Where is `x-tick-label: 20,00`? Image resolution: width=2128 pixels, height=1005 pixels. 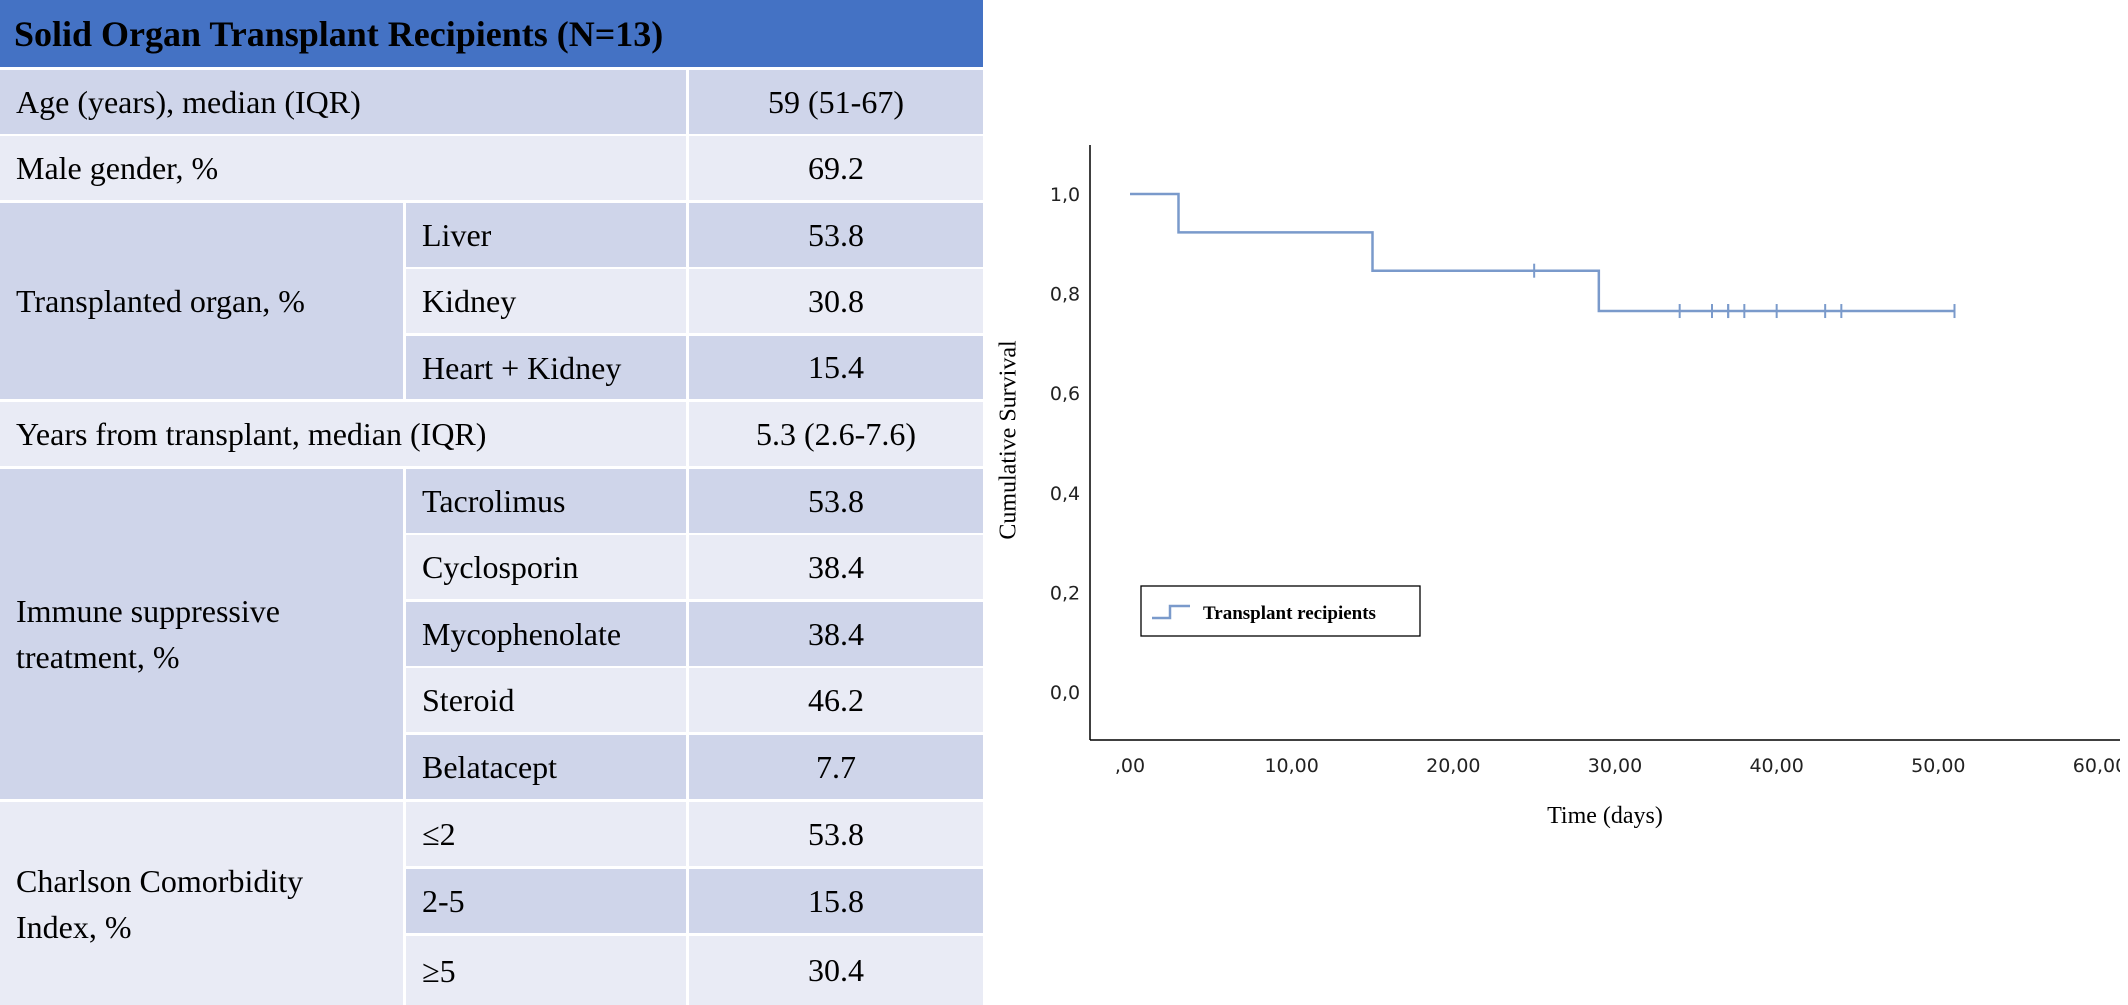 x-tick-label: 20,00 is located at coordinates (1453, 766).